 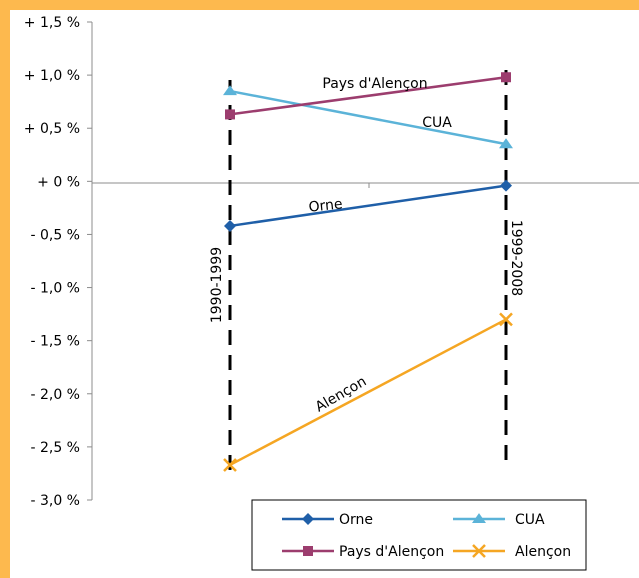 I want to click on y-tick-label: + 0 %, so click(x=58, y=182).